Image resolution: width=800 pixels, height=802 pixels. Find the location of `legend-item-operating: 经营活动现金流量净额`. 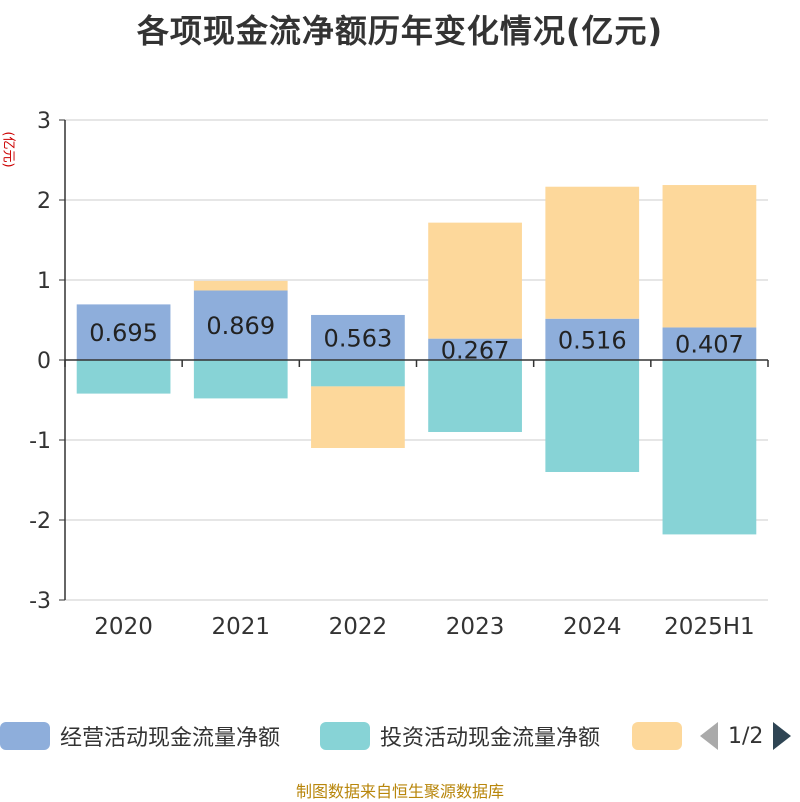

legend-item-operating: 经营活动现金流量净额 is located at coordinates (140, 736).